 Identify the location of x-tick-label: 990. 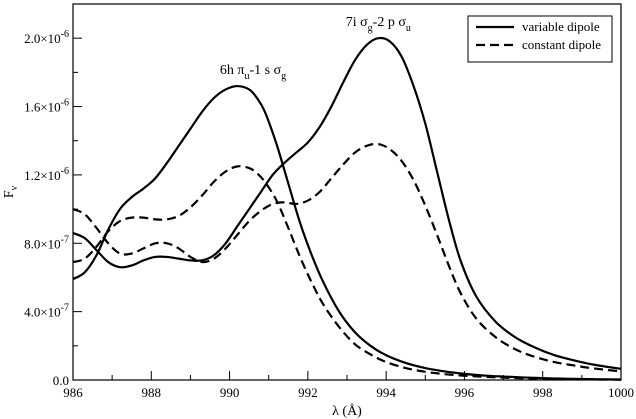
(230, 392).